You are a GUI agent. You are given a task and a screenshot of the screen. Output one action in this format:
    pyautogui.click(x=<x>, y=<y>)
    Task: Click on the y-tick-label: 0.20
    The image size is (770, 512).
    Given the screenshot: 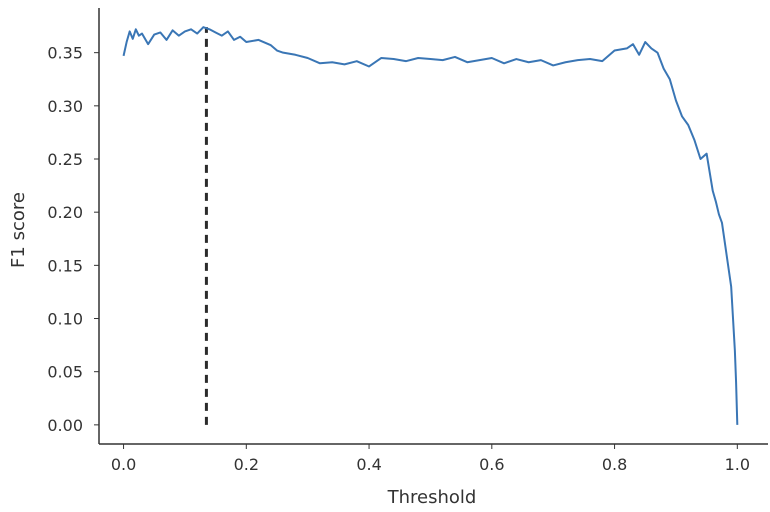 What is the action you would take?
    pyautogui.click(x=65, y=212)
    